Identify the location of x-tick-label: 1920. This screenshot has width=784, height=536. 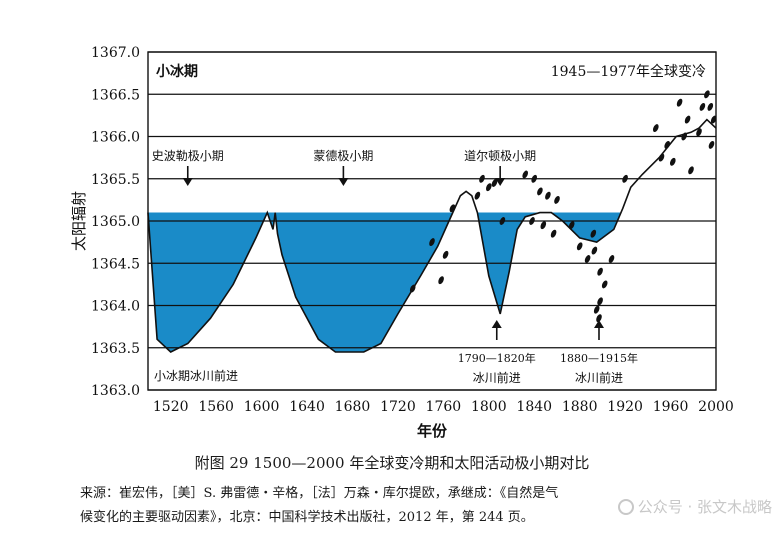
(625, 407).